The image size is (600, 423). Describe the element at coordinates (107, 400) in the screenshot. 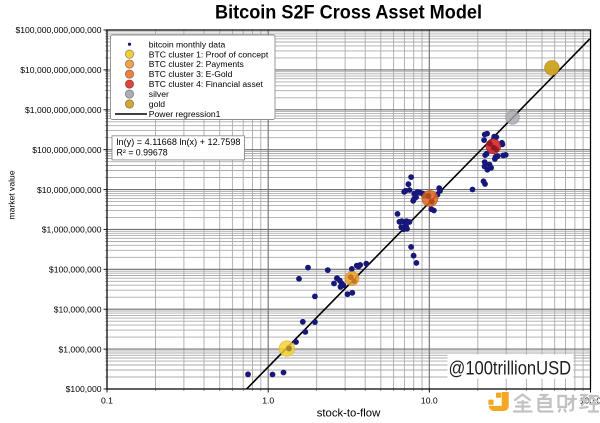

I see `svg-text: 0.1` at that location.